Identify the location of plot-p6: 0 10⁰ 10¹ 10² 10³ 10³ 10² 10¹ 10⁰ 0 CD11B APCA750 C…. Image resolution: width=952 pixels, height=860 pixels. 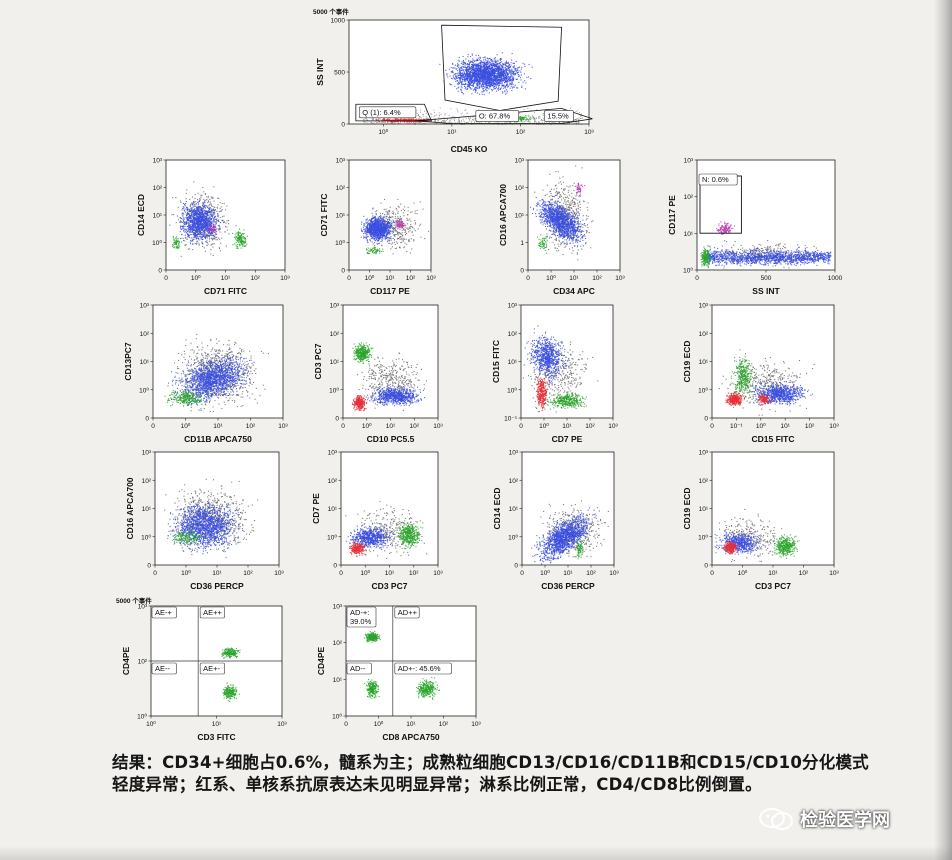
(206, 374).